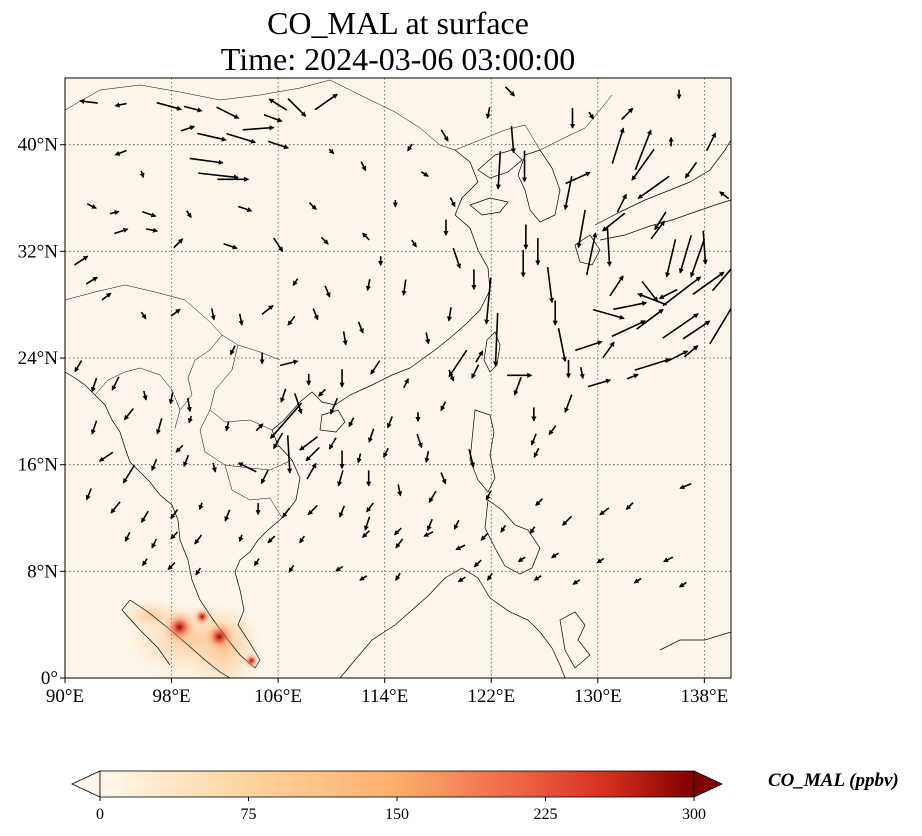 The height and width of the screenshot is (836, 922). I want to click on latitude-labels: 0° 8°N 16°N 24°N 32°N 40°N, so click(41, 412).